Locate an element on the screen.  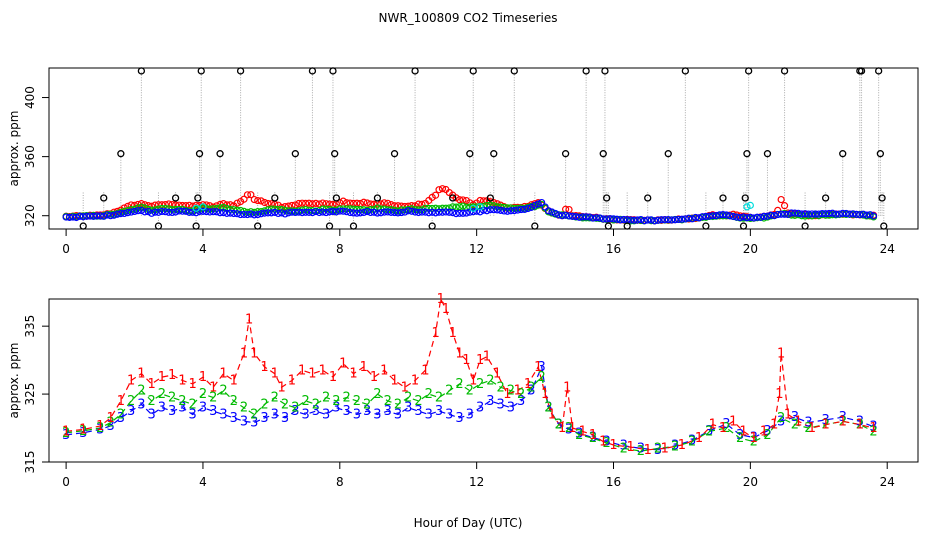
bottom-x-tick-label: 16 is located at coordinates (613, 482).